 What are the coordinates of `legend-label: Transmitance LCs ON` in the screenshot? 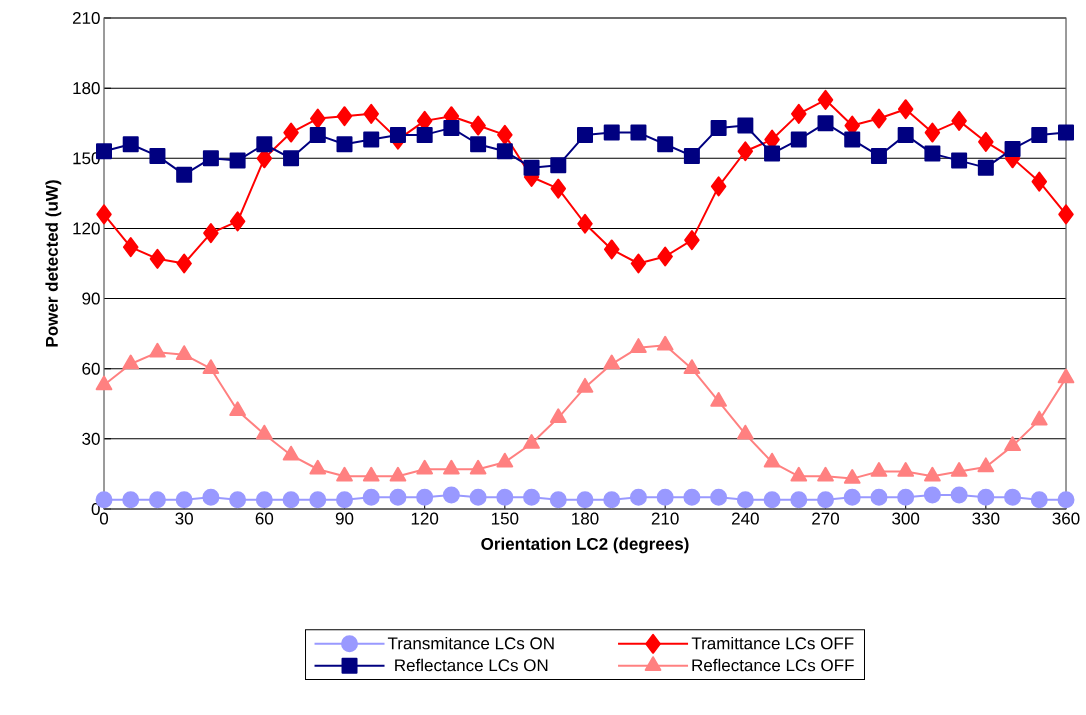 It's located at (470, 643).